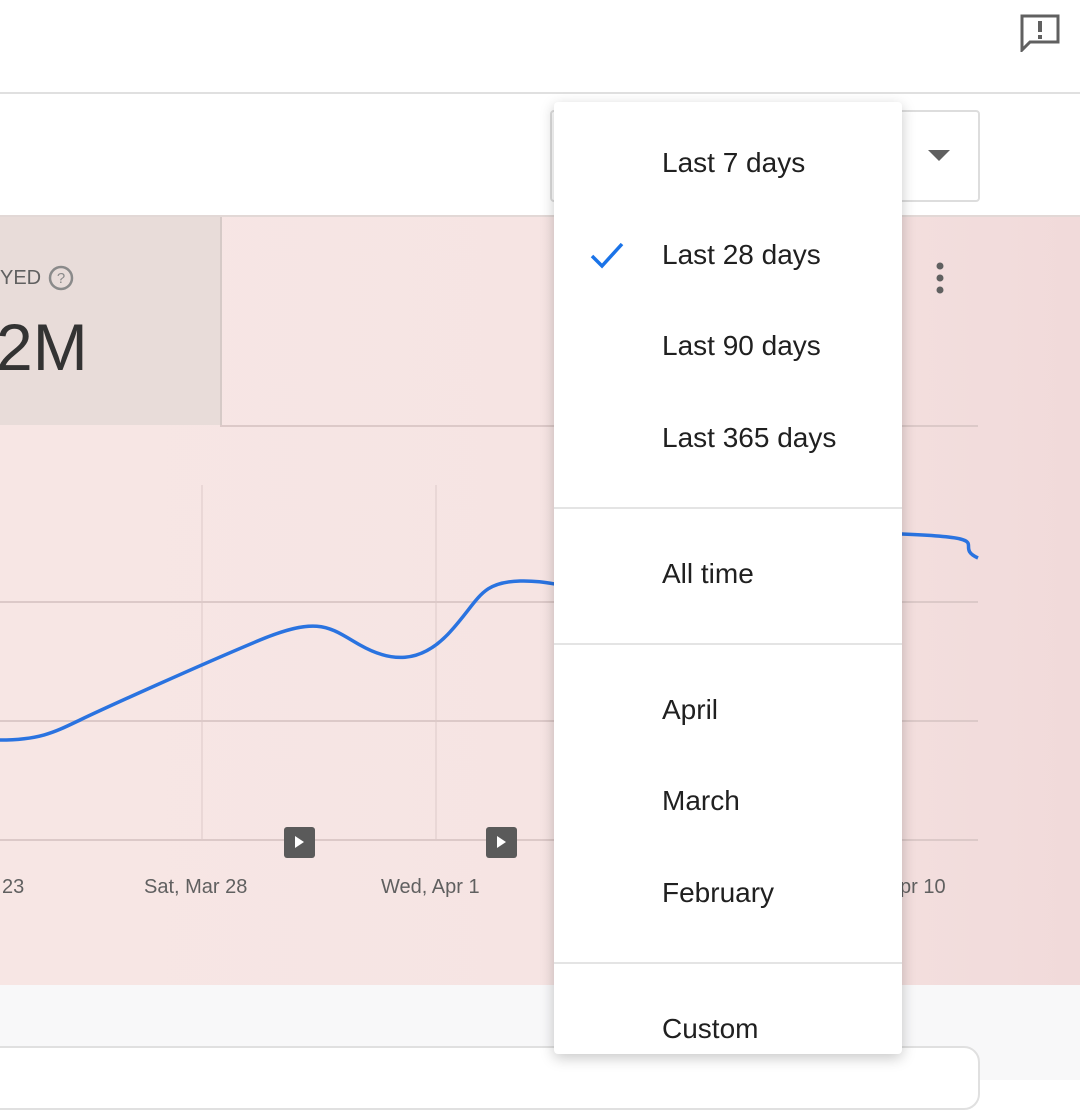  Describe the element at coordinates (607, 255) in the screenshot. I see `check-icon` at that location.